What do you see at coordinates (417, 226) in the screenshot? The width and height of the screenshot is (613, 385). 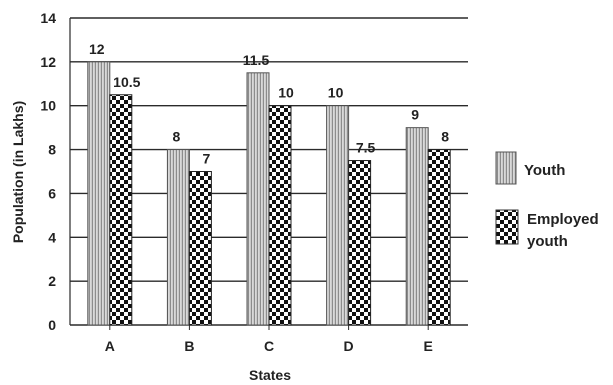 I see `bar-youth-e` at bounding box center [417, 226].